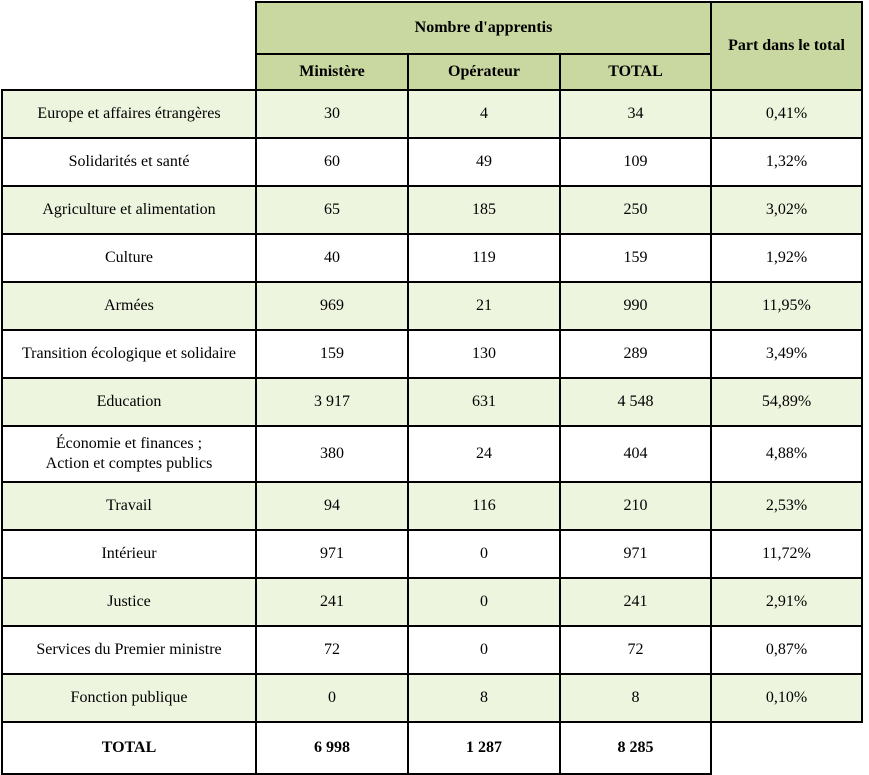 Image resolution: width=869 pixels, height=775 pixels. Describe the element at coordinates (786, 162) in the screenshot. I see `cell-part: 1,32%` at that location.